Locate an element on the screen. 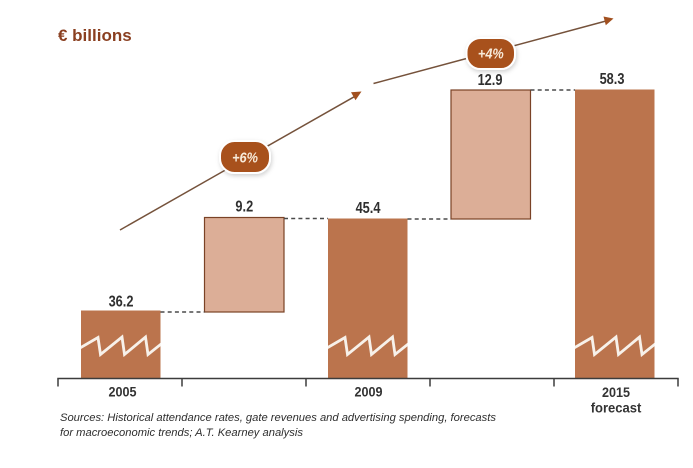 The image size is (693, 468). svg-text: 2015 is located at coordinates (616, 392).